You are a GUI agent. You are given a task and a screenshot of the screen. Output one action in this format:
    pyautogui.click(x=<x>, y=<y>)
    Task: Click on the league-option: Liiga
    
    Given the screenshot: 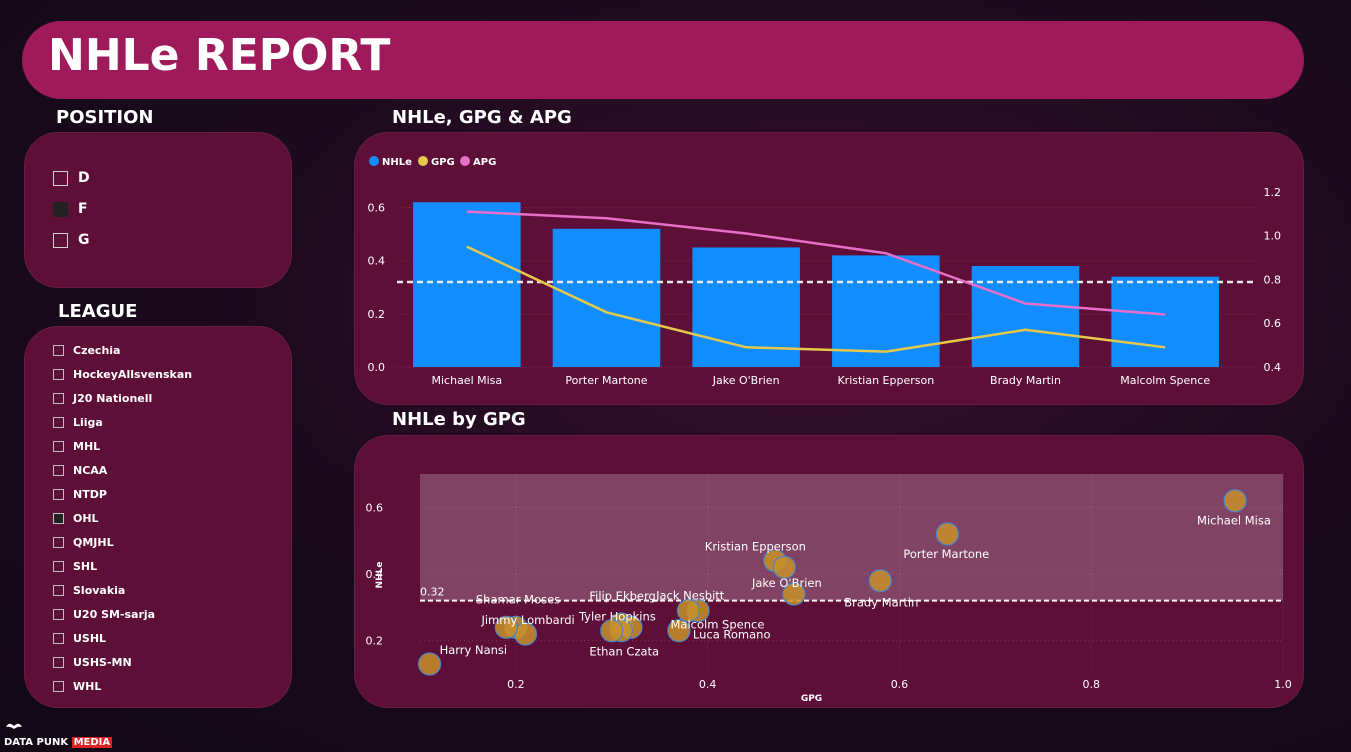 What is the action you would take?
    pyautogui.click(x=78, y=422)
    